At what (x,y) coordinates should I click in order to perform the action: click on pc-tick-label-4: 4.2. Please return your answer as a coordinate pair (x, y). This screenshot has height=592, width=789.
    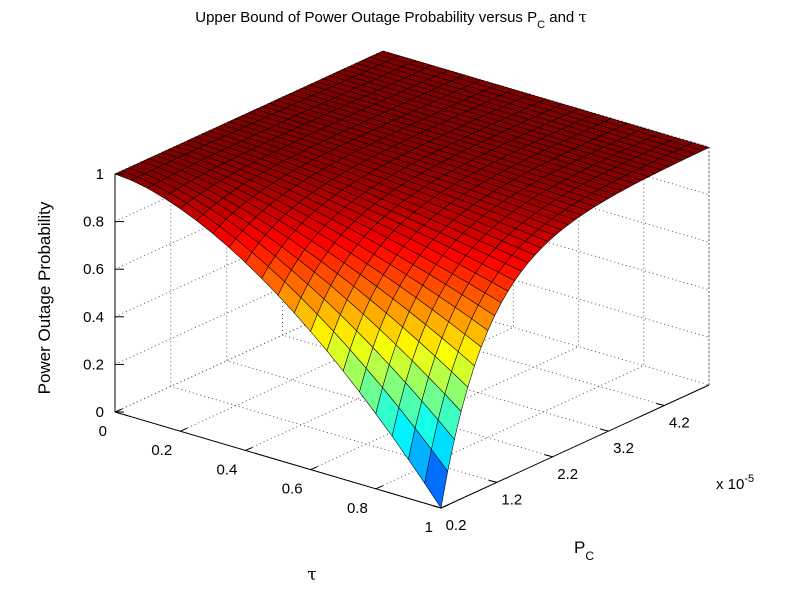
    Looking at the image, I should click on (679, 423).